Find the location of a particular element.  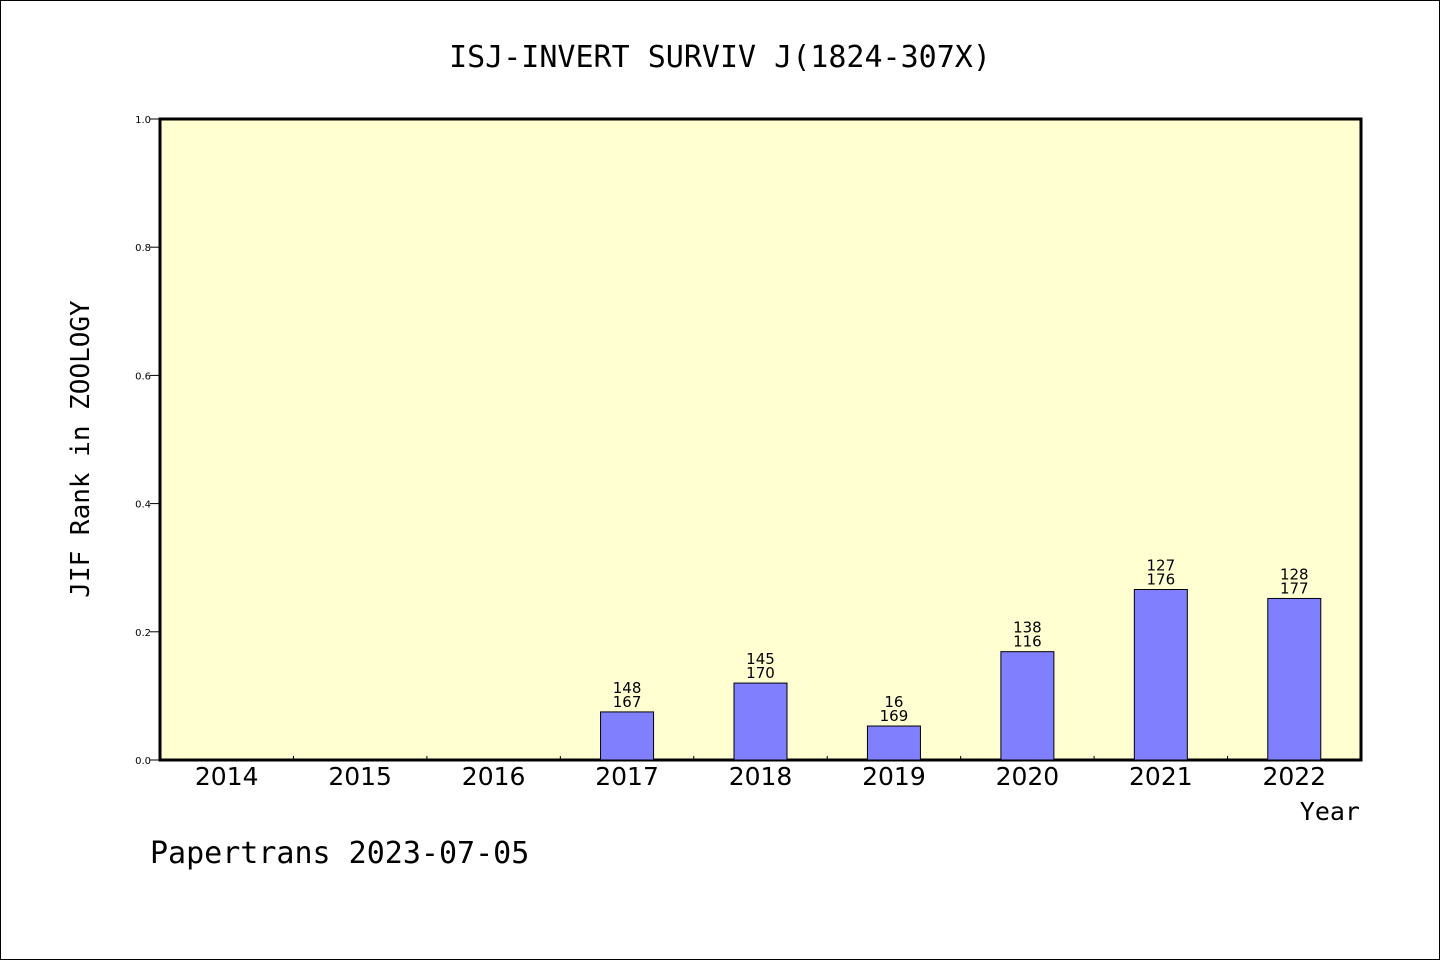

x-tick-label: 2016 is located at coordinates (494, 776).